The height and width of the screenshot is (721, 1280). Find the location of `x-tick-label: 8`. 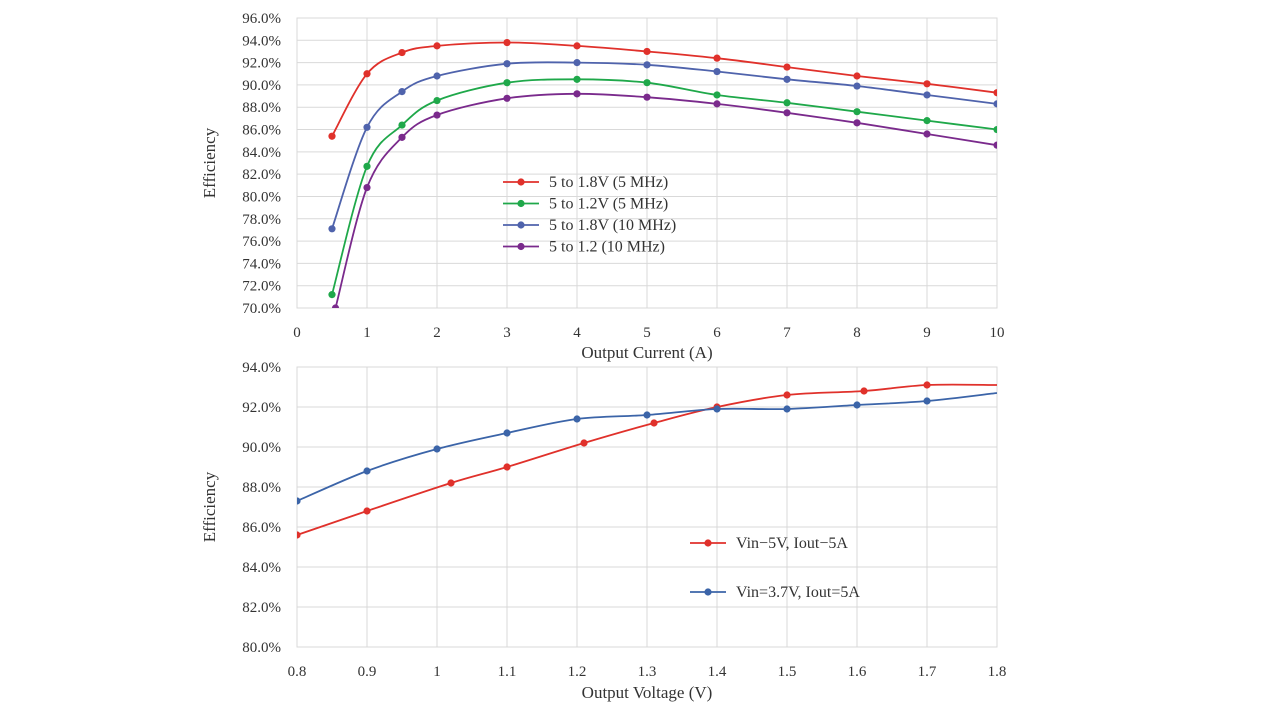

x-tick-label: 8 is located at coordinates (857, 333).